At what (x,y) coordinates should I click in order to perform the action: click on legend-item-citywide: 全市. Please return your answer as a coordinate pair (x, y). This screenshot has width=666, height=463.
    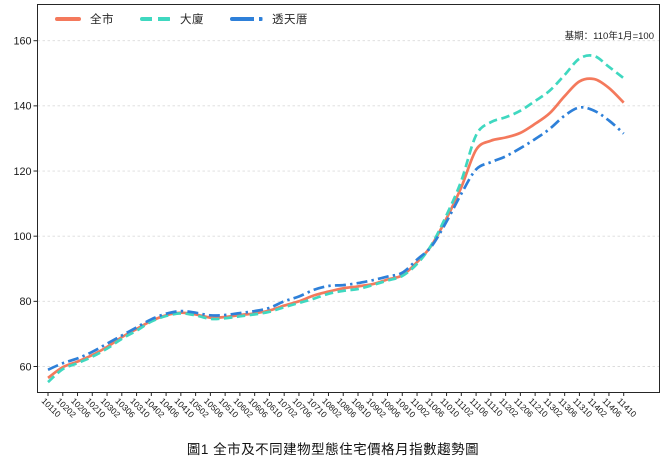
    Looking at the image, I should click on (84, 19).